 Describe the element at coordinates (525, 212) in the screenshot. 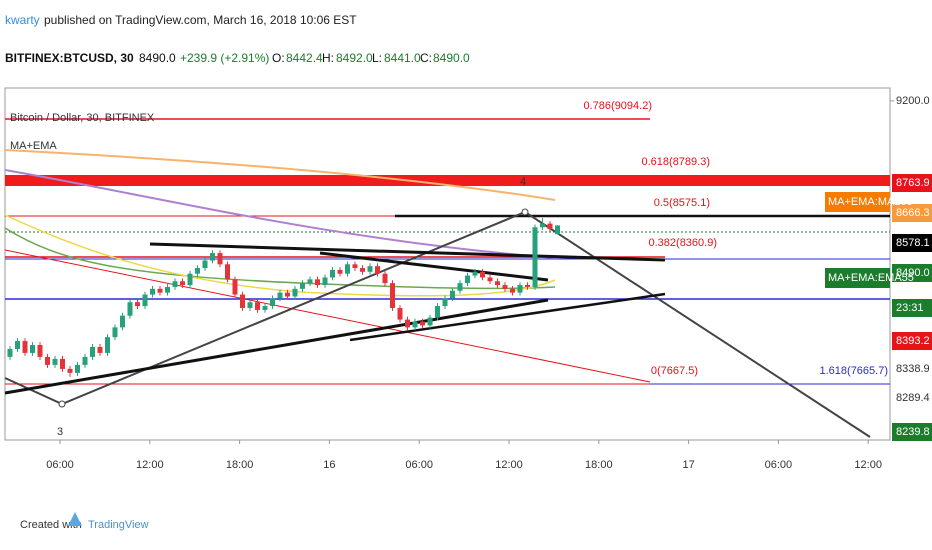

I see `wave-point` at that location.